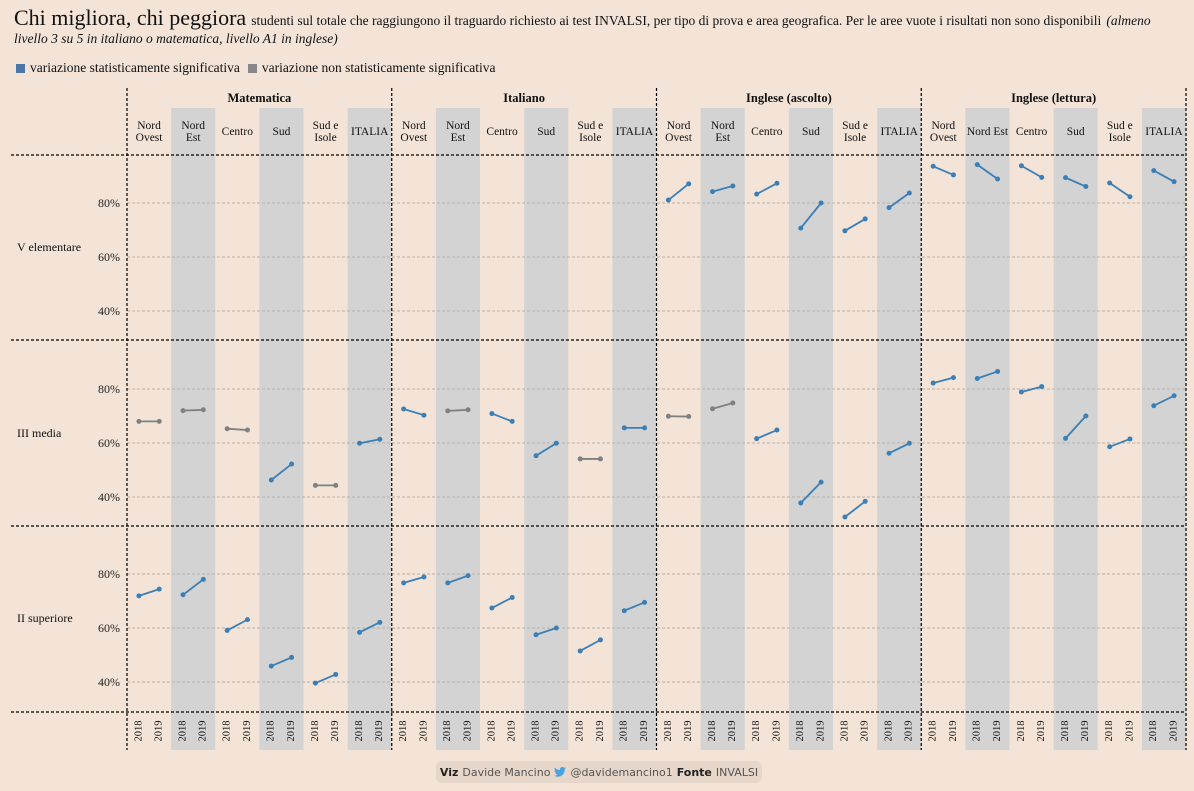 This screenshot has width=1194, height=791. What do you see at coordinates (1053, 98) in the screenshot?
I see `subject-header: Inglese (lettura)` at bounding box center [1053, 98].